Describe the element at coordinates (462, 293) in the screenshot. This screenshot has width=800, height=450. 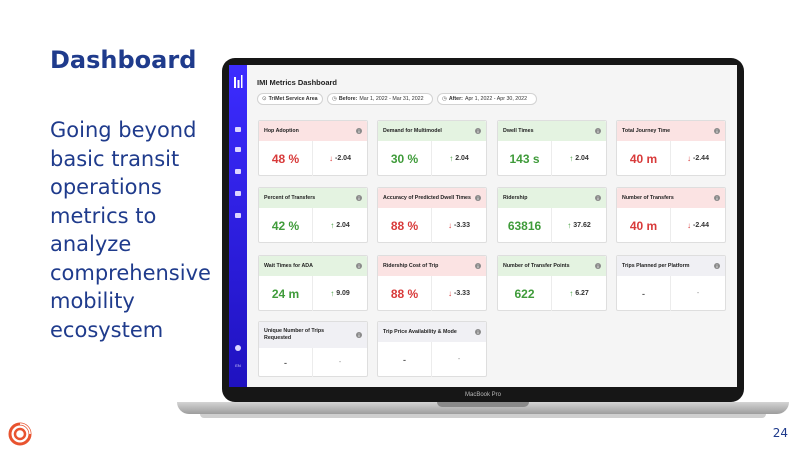
I see `metric-change-value: -3.33` at that location.